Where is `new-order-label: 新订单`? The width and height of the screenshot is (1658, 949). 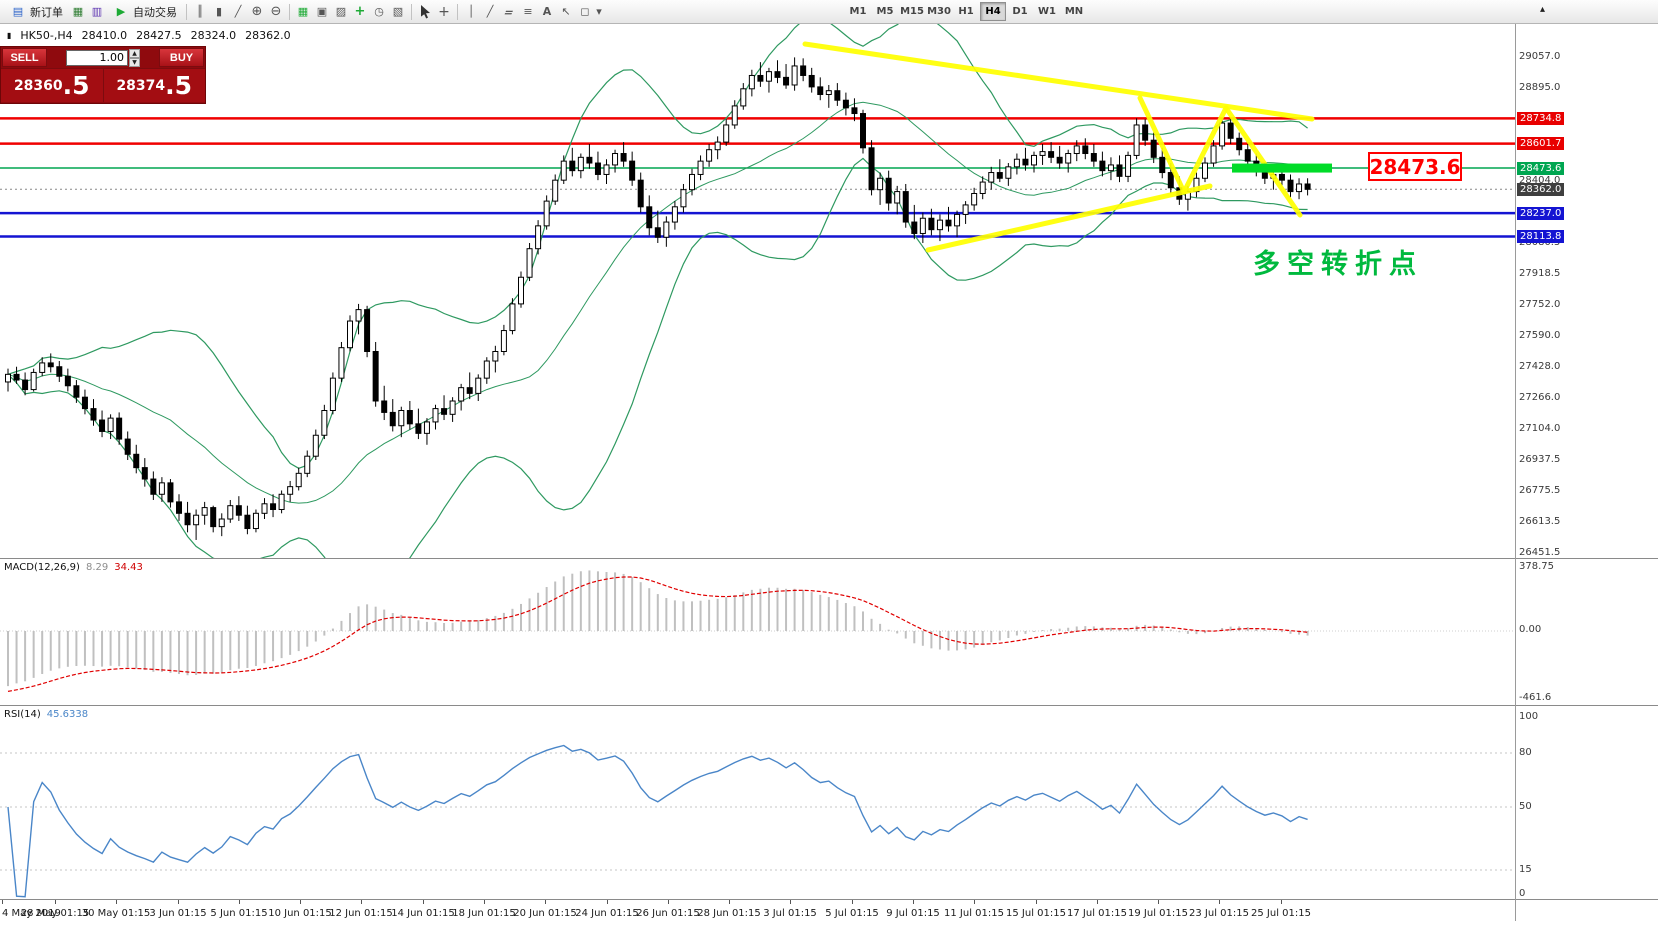 new-order-label: 新订单 is located at coordinates (46, 12).